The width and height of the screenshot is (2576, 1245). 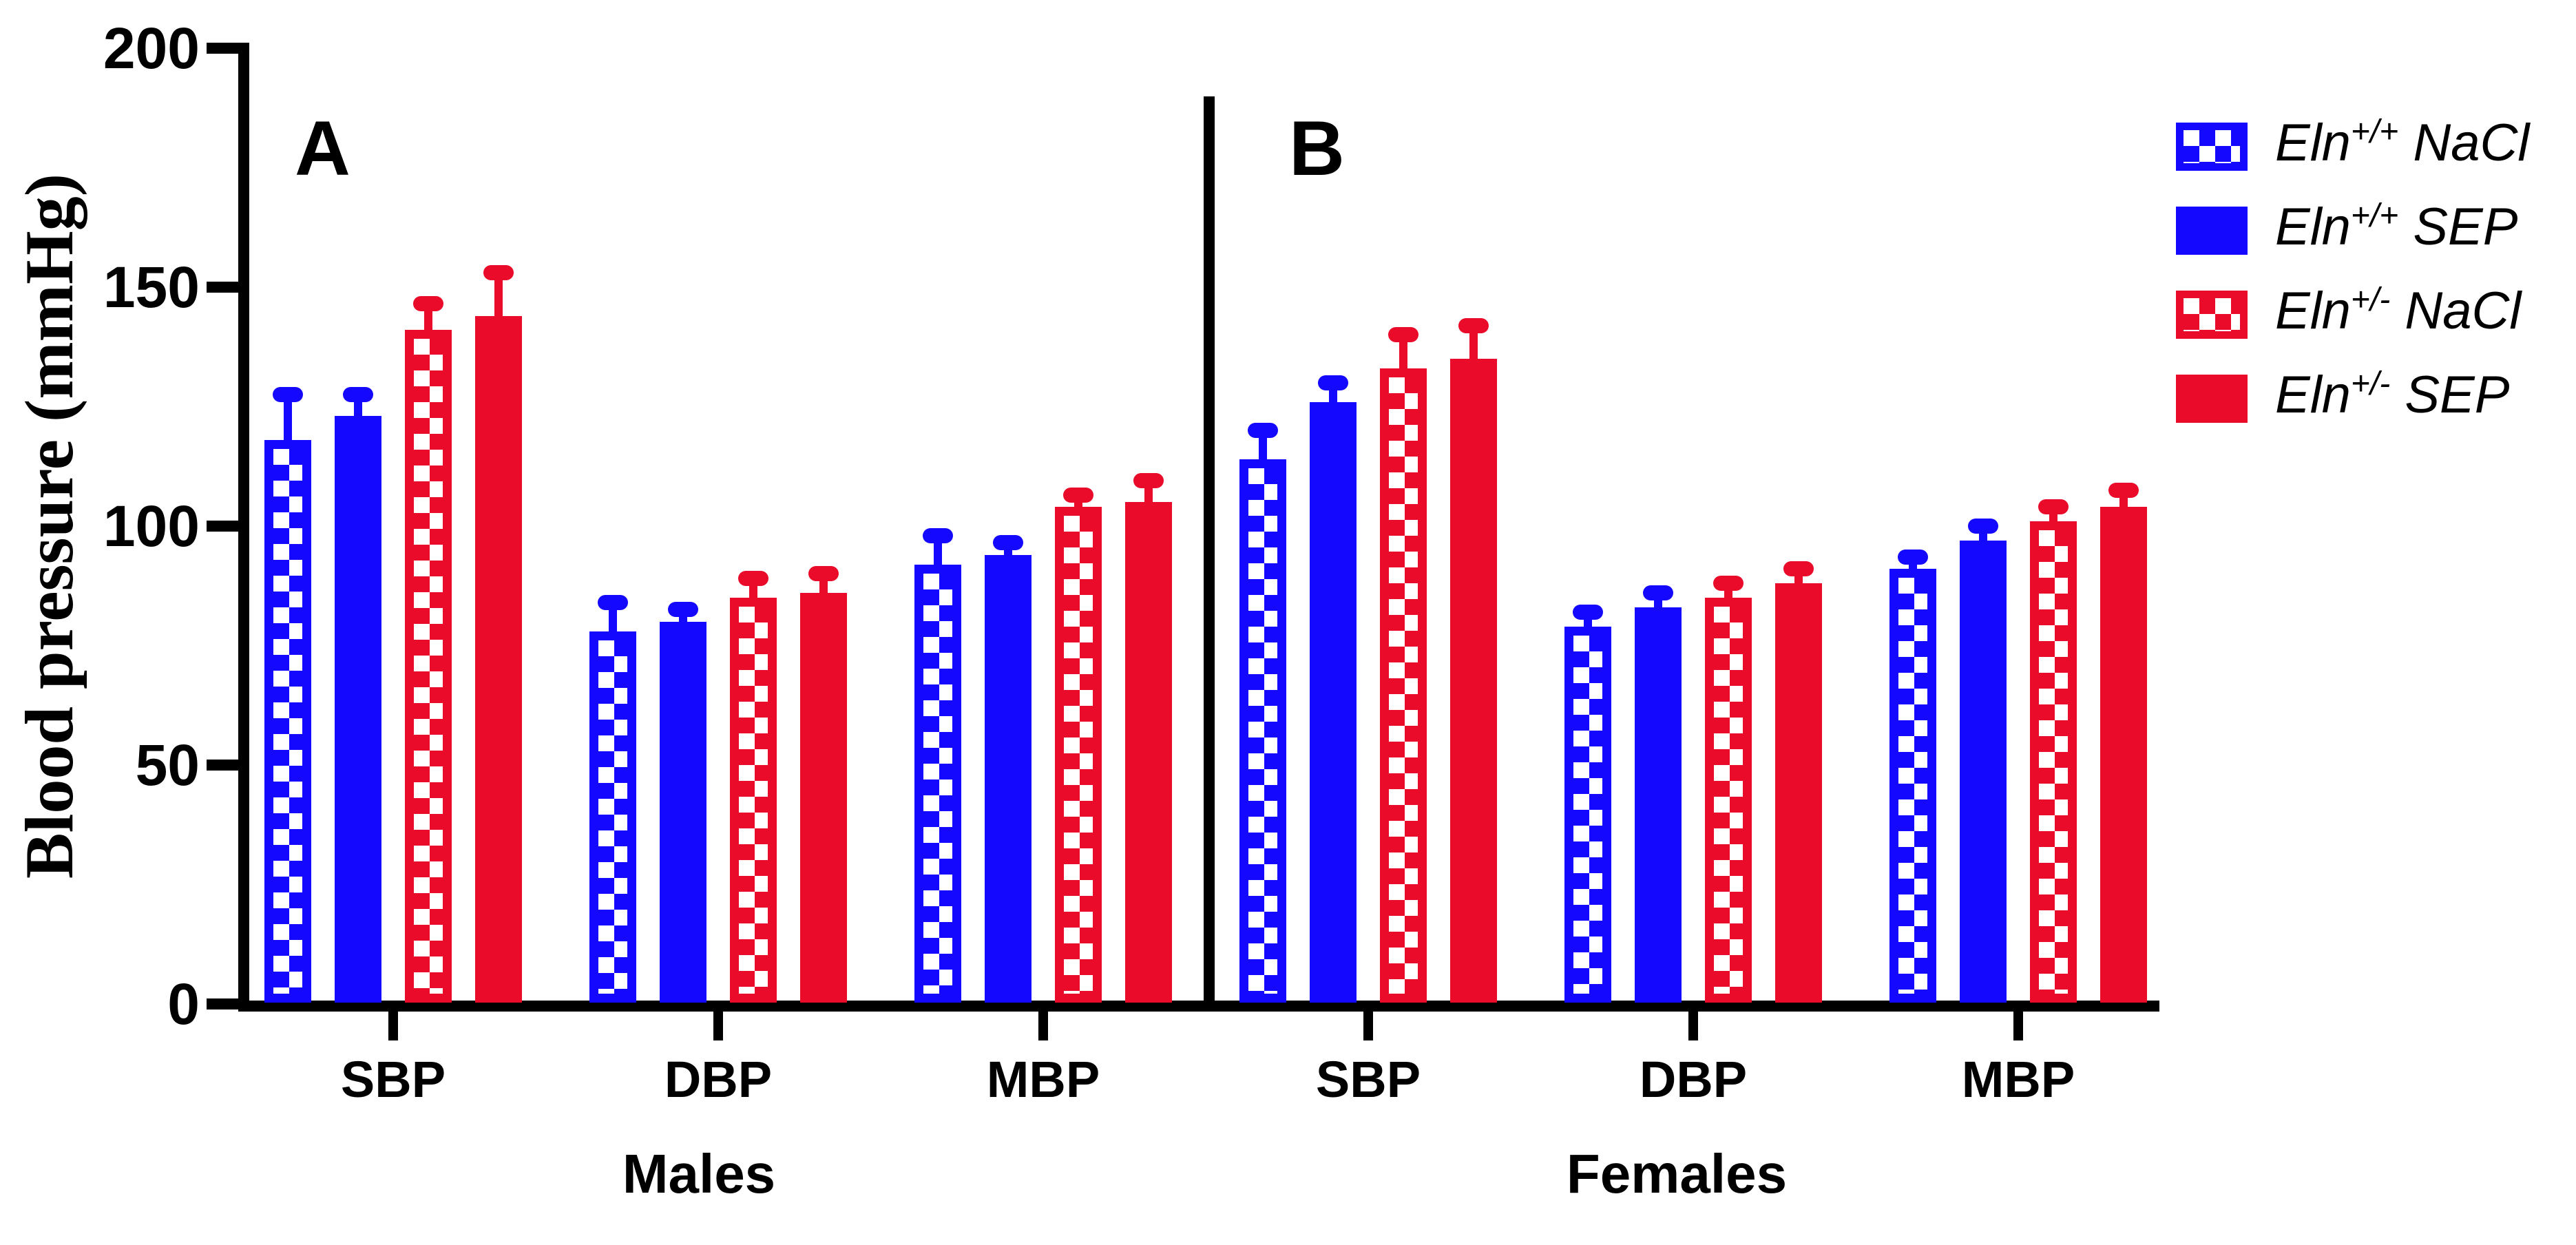 What do you see at coordinates (1148, 752) in the screenshot?
I see `bar-Males-MBP-Eln+/- SEP` at bounding box center [1148, 752].